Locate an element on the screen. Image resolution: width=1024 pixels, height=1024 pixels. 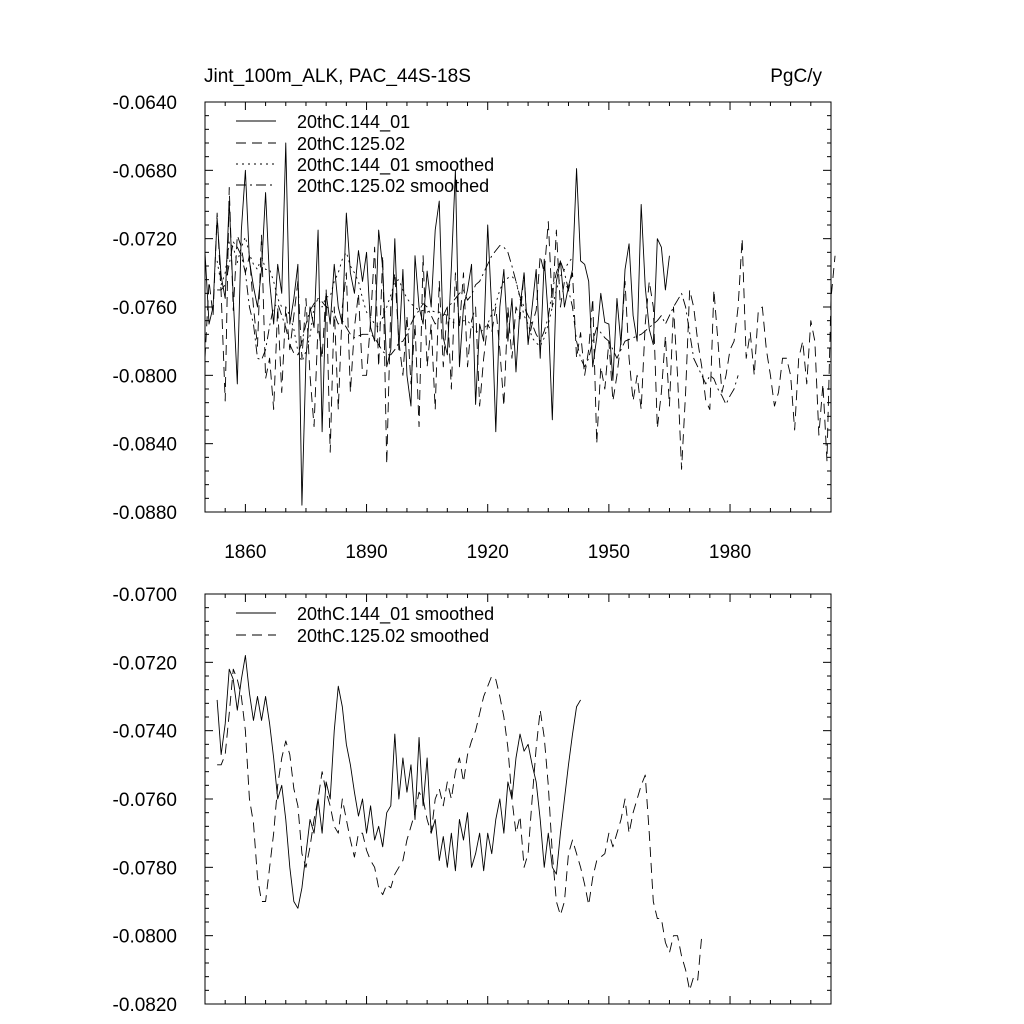
bottom-ytick-label: -0.0760 is located at coordinates (145, 800).